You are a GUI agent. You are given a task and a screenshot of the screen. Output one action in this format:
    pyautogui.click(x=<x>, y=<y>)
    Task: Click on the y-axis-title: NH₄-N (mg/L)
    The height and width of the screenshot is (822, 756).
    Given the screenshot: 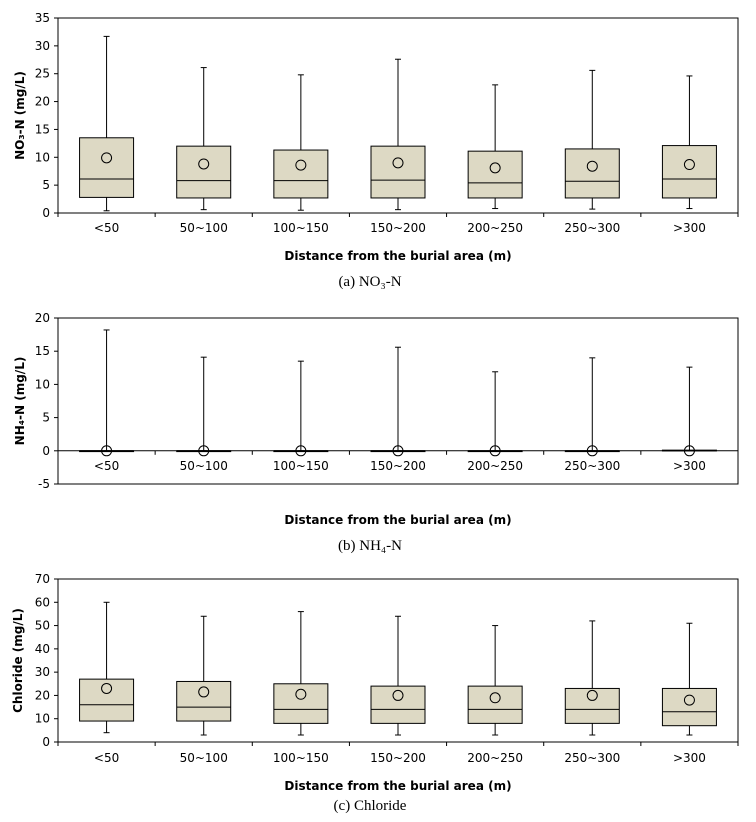 What is the action you would take?
    pyautogui.click(x=20, y=401)
    